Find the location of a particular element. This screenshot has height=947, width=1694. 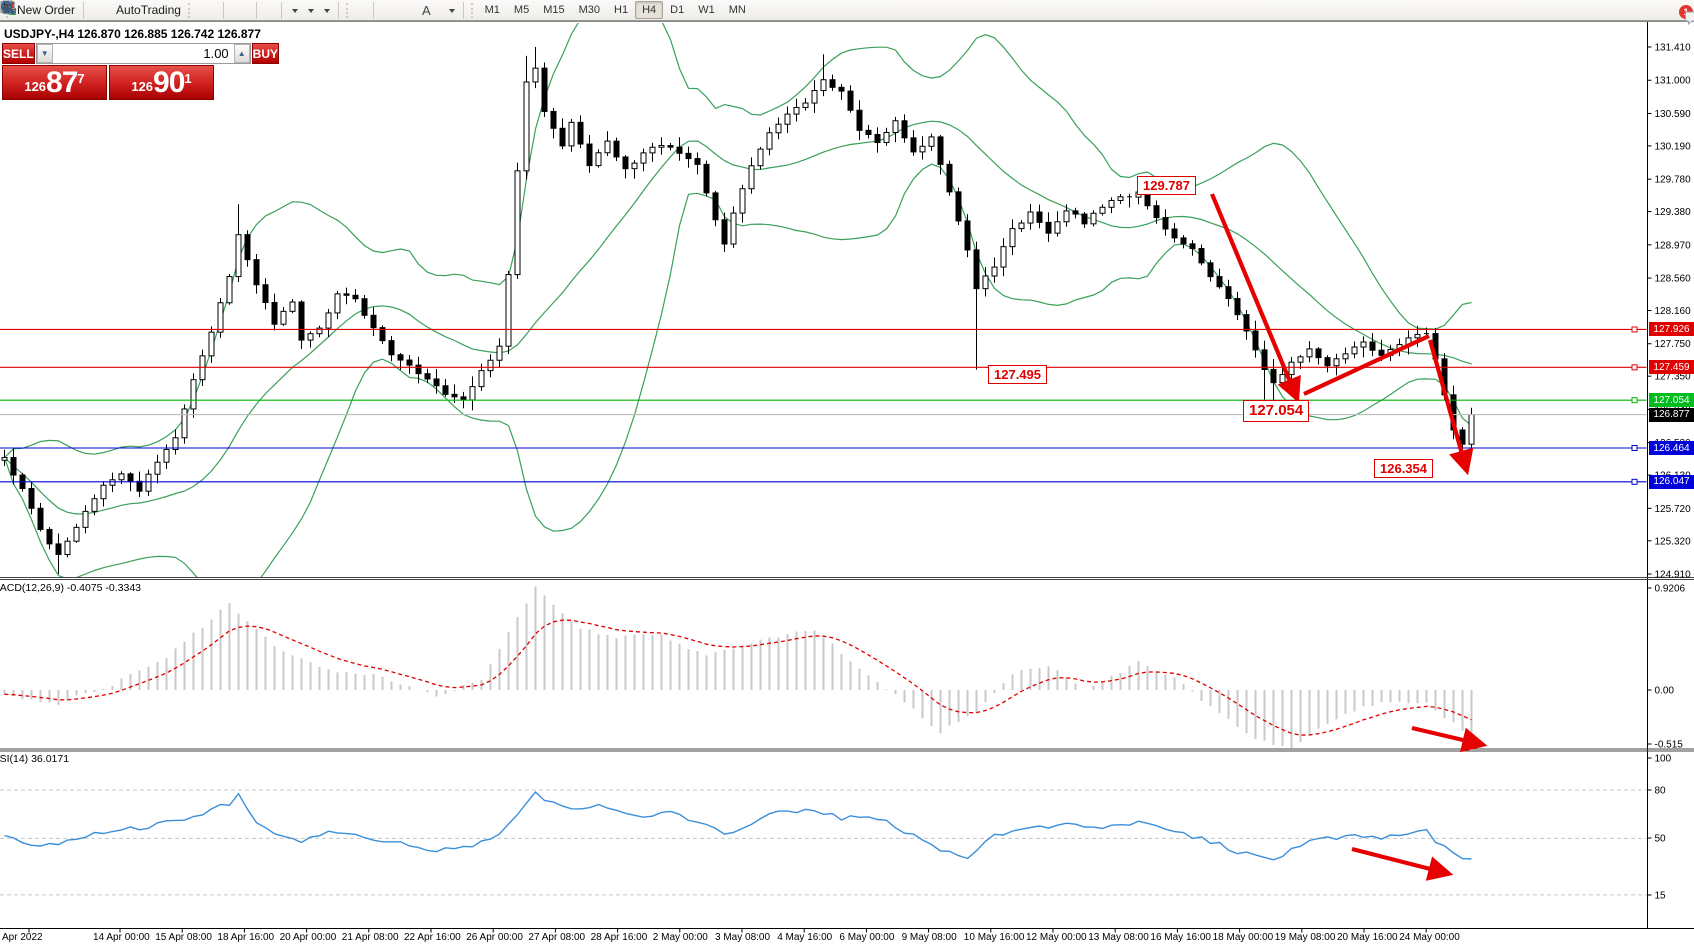

price-flag: 127.459 is located at coordinates (1671, 367).